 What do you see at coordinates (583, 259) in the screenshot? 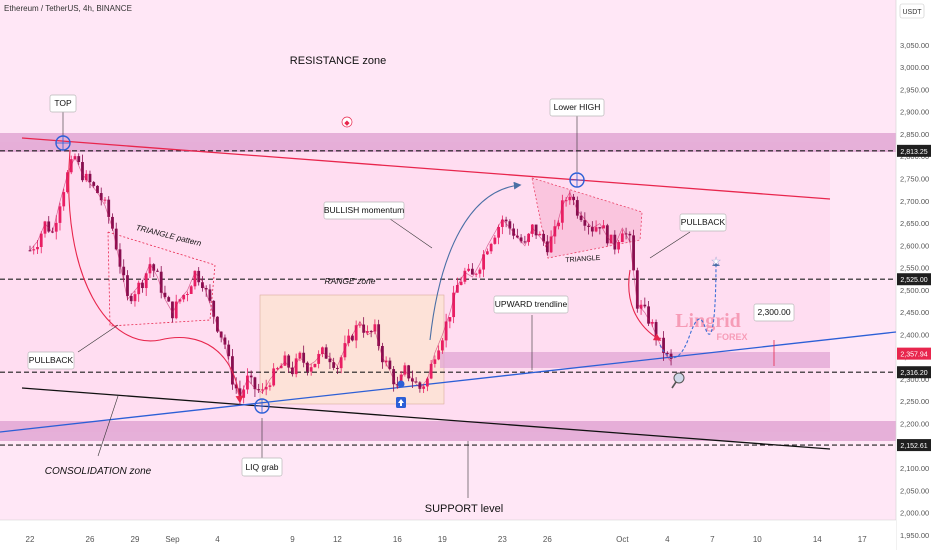
I see `triangle-right-label: TRIANGLE` at bounding box center [583, 259].